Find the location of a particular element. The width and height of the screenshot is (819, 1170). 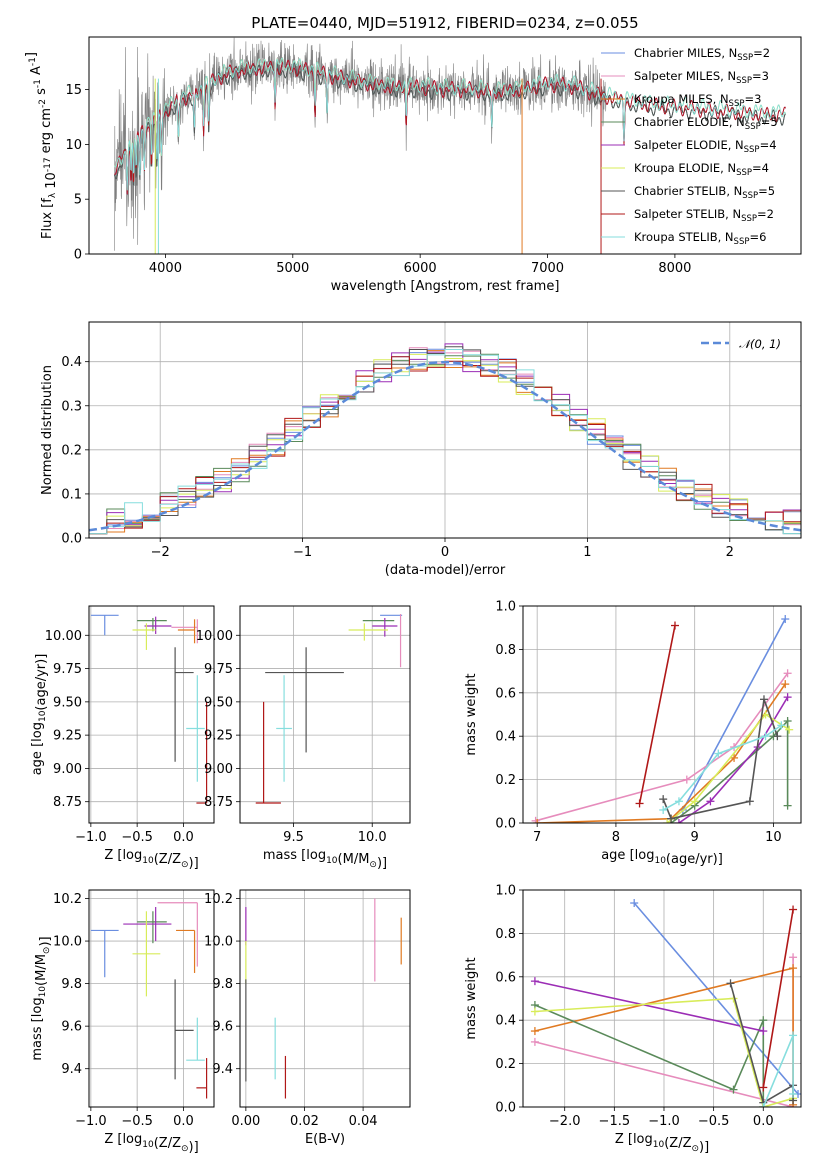

y-tick-label: 9.6 is located at coordinates (222, 1027).